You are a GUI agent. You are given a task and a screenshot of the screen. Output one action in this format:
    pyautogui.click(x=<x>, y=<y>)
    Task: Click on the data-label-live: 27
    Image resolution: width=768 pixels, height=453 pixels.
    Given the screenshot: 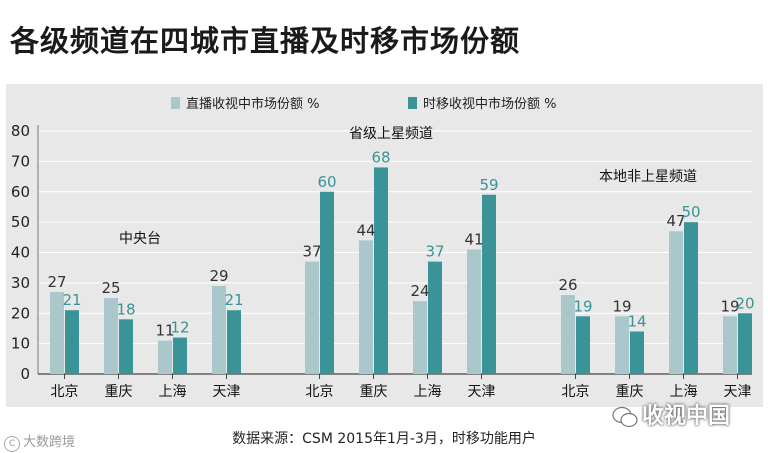 What is the action you would take?
    pyautogui.click(x=56, y=282)
    